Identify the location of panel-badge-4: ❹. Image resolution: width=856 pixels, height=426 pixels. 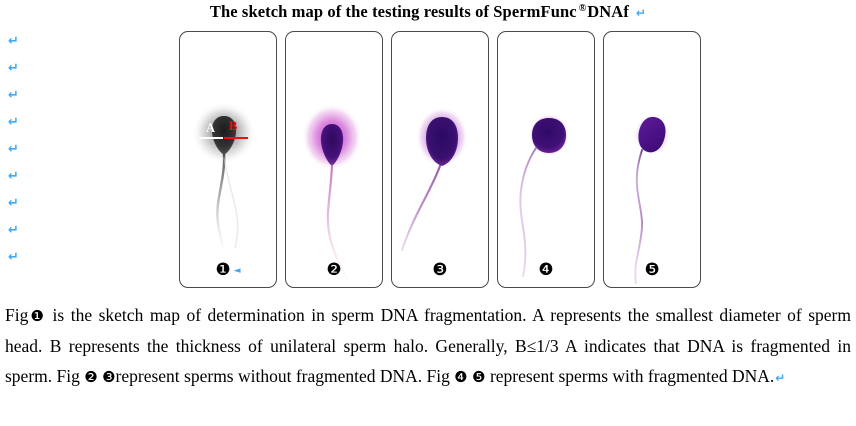
(546, 270).